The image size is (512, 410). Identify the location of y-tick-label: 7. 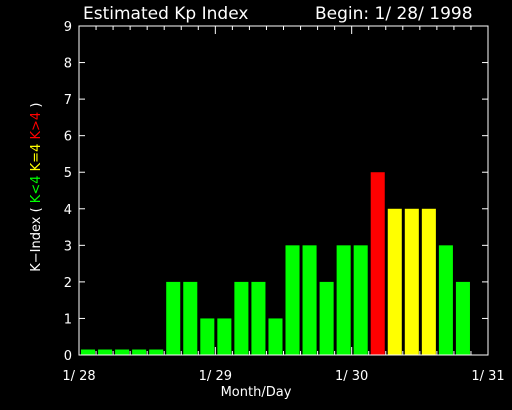
(68, 100).